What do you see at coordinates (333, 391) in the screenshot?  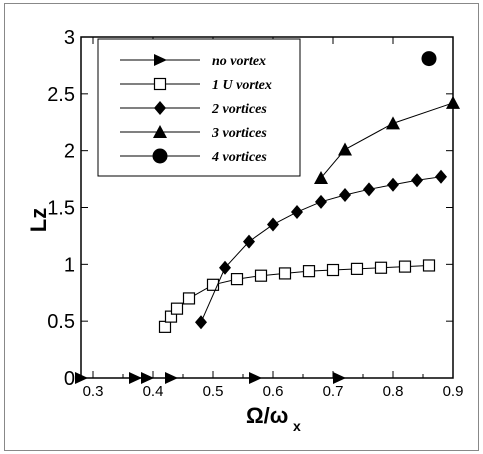 I see `x-tick-label: 0.7` at bounding box center [333, 391].